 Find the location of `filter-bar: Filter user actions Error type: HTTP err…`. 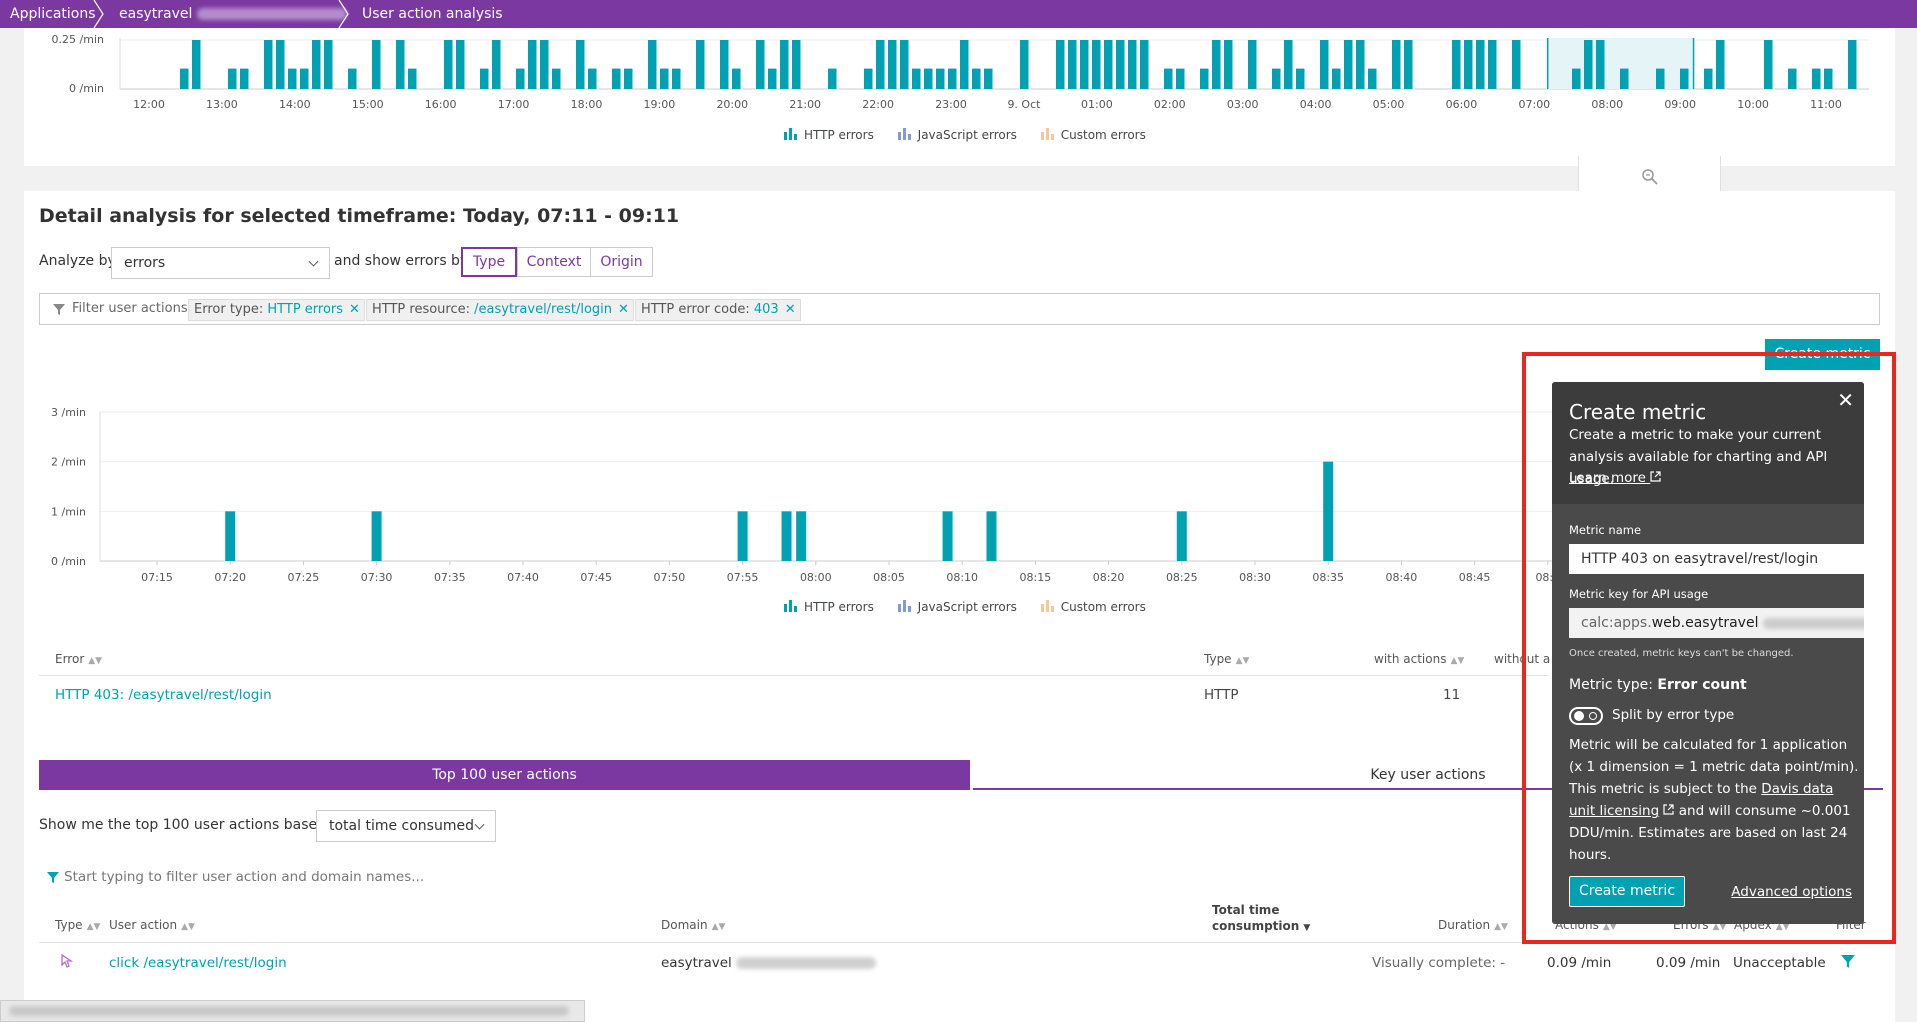

filter-bar: Filter user actions Error type: HTTP err… is located at coordinates (959, 309).